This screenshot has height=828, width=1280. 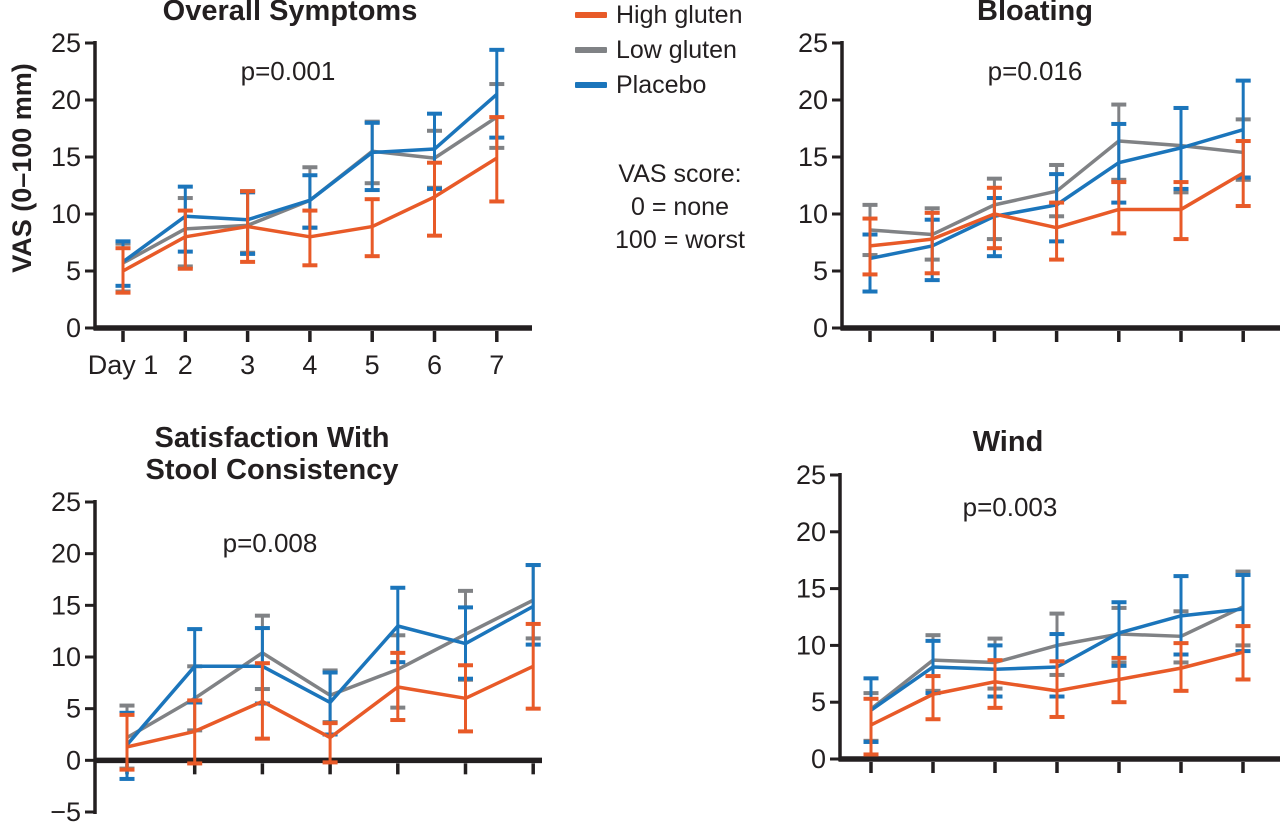 What do you see at coordinates (1008, 442) in the screenshot?
I see `chart-title: Wind` at bounding box center [1008, 442].